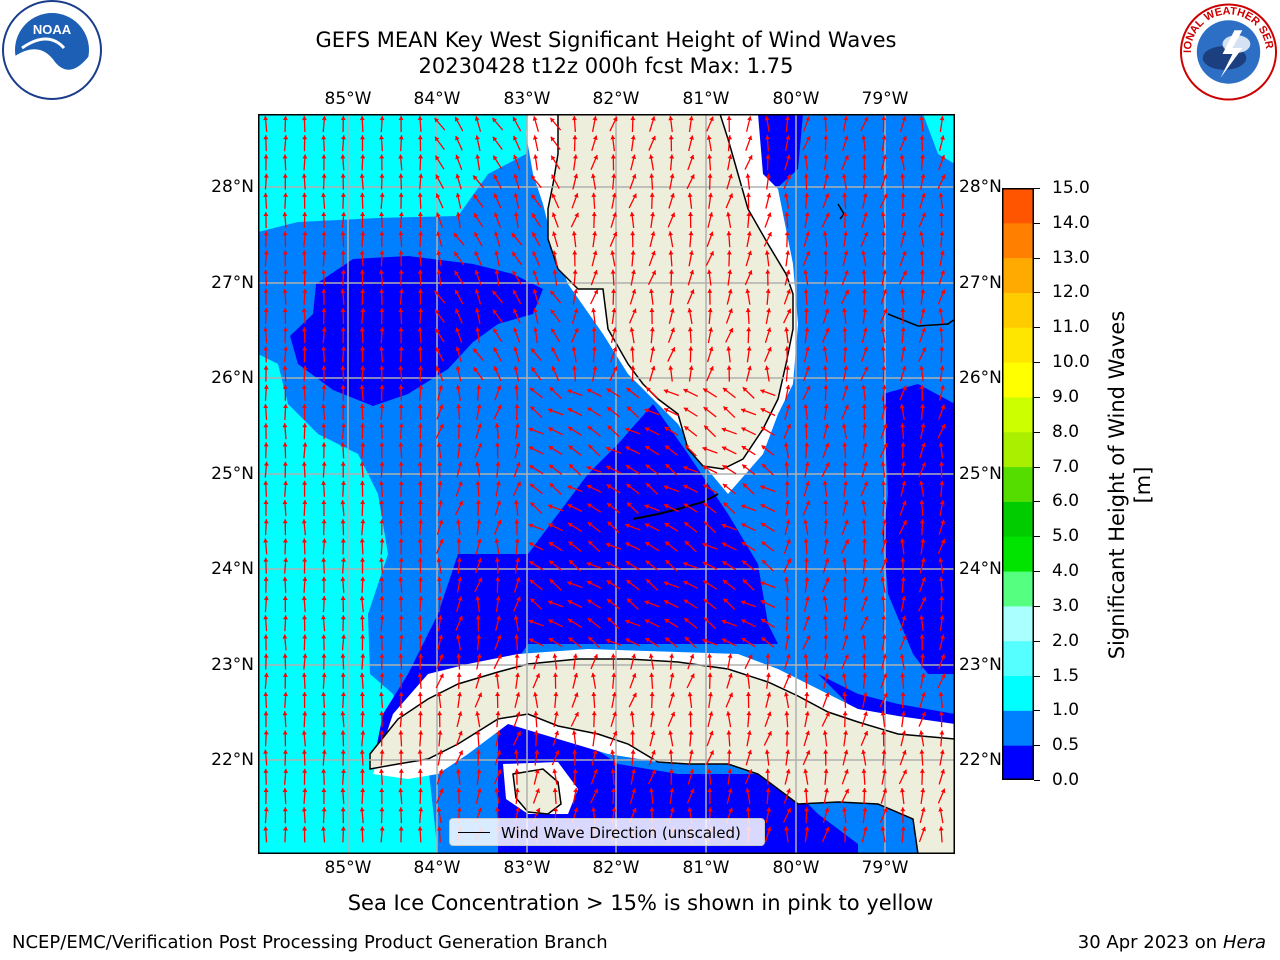 The height and width of the screenshot is (960, 1280). I want to click on colorbar-tick: 2.0, so click(1066, 640).